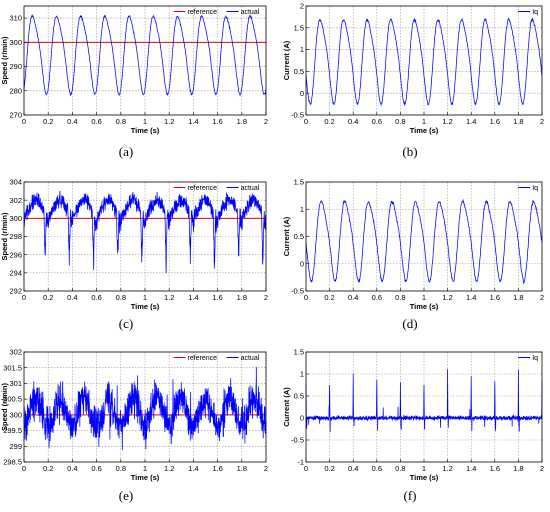 This screenshot has width=550, height=512. What do you see at coordinates (126, 323) in the screenshot?
I see `panel-caption: (c)` at bounding box center [126, 323].